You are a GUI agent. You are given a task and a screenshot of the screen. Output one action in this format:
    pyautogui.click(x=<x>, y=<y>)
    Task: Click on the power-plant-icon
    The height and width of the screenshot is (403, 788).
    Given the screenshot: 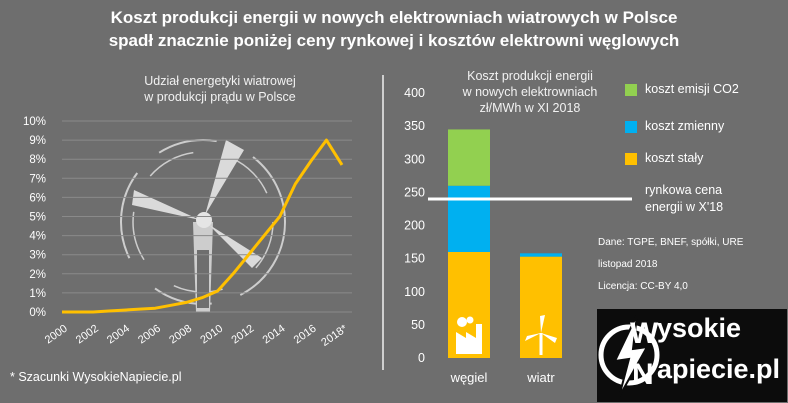 What is the action you would take?
    pyautogui.click(x=469, y=335)
    